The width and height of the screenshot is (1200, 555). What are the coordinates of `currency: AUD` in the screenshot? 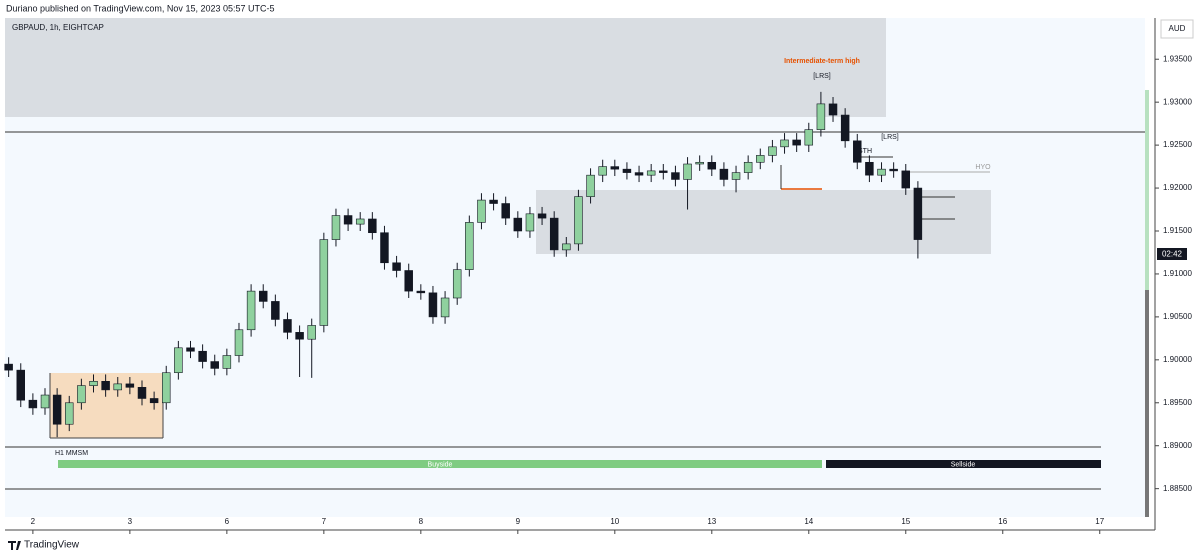 It's located at (1177, 28).